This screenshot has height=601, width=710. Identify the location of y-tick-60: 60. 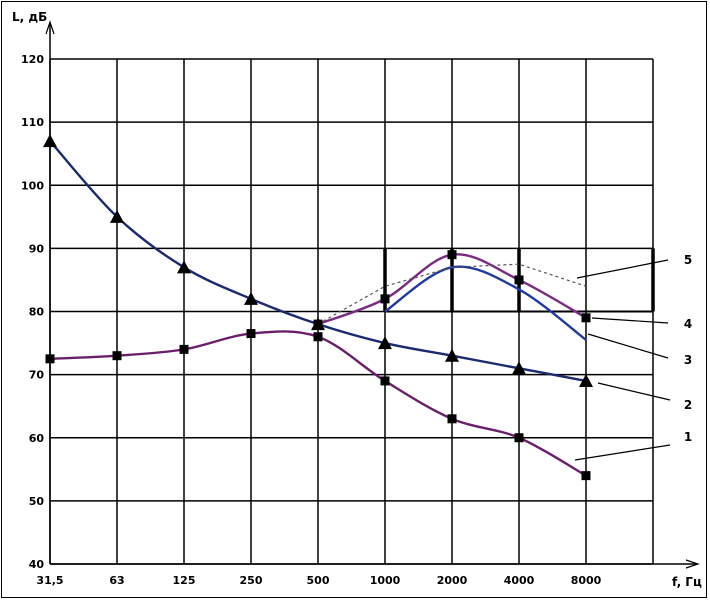
(37, 438).